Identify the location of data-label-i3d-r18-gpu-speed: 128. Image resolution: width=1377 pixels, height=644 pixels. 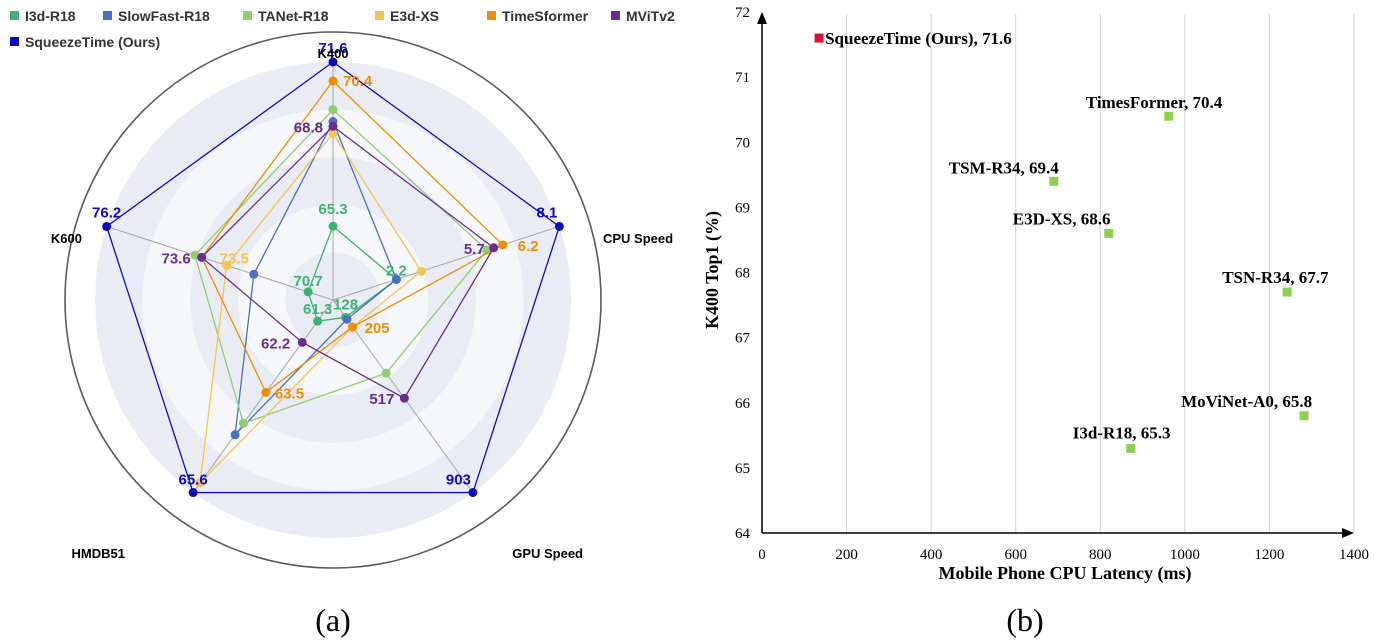
(345, 304).